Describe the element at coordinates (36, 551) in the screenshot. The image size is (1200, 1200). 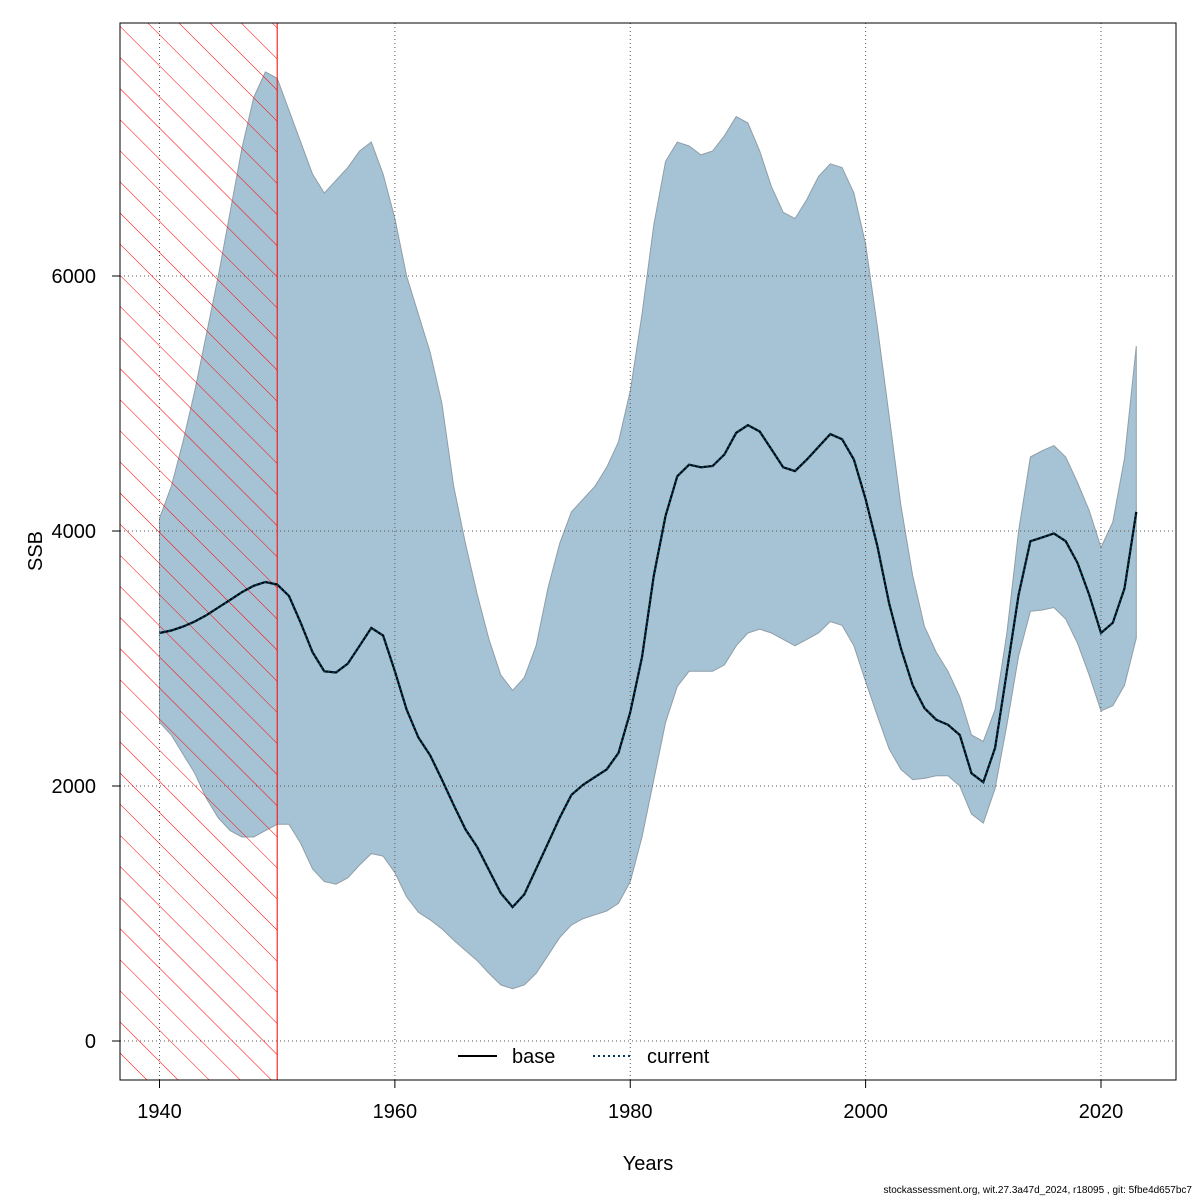
I see `y-axis-title: SSB` at that location.